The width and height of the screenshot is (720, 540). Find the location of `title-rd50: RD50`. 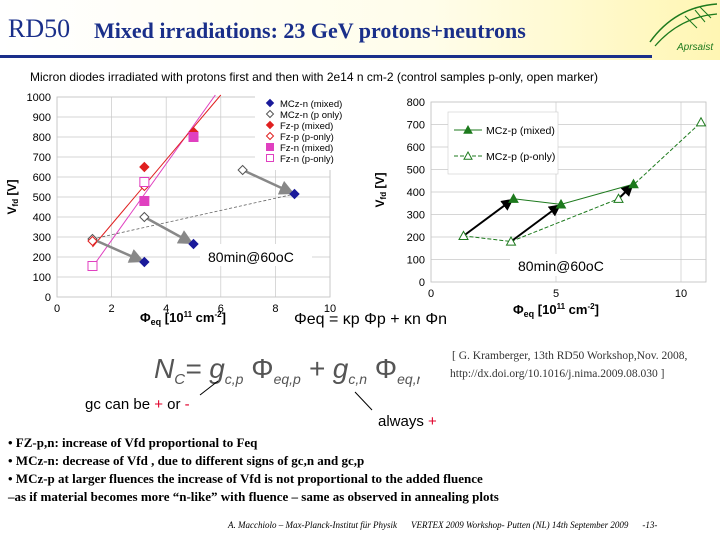

title-rd50: RD50 is located at coordinates (39, 28).